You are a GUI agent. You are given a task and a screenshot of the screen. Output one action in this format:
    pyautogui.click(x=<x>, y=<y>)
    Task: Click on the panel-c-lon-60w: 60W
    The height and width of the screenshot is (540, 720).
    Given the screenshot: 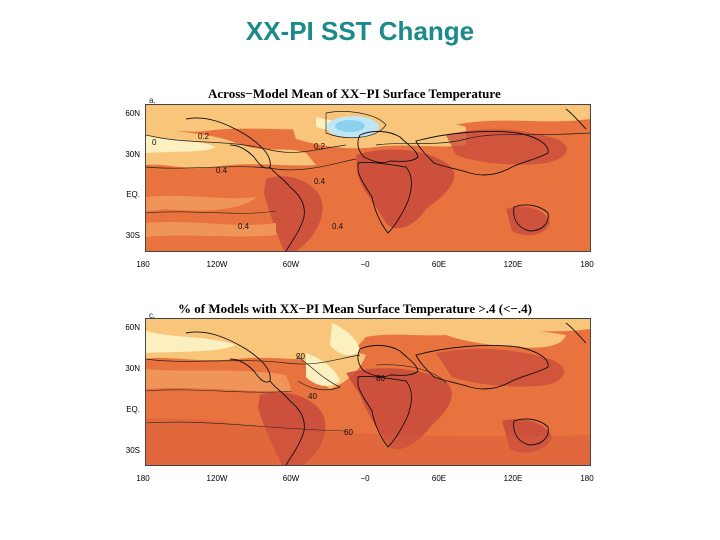 What is the action you would take?
    pyautogui.click(x=291, y=478)
    